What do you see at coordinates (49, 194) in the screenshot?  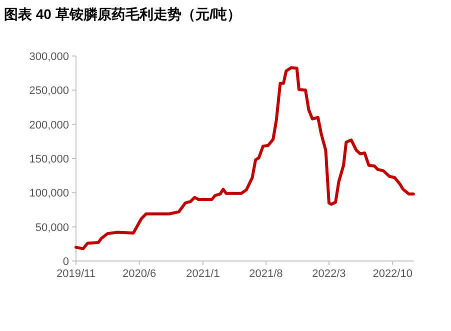 I see `y-tick-label: 100,000` at bounding box center [49, 194].